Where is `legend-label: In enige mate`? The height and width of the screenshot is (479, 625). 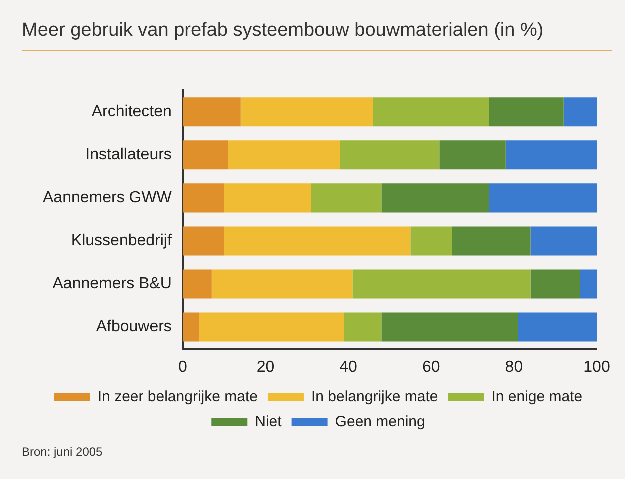 legend-label: In enige mate is located at coordinates (537, 397).